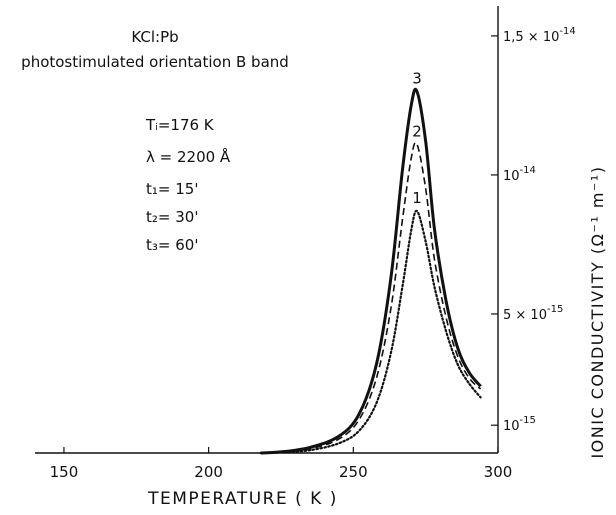  What do you see at coordinates (498, 472) in the screenshot?
I see `x-tick-label: 300` at bounding box center [498, 472].